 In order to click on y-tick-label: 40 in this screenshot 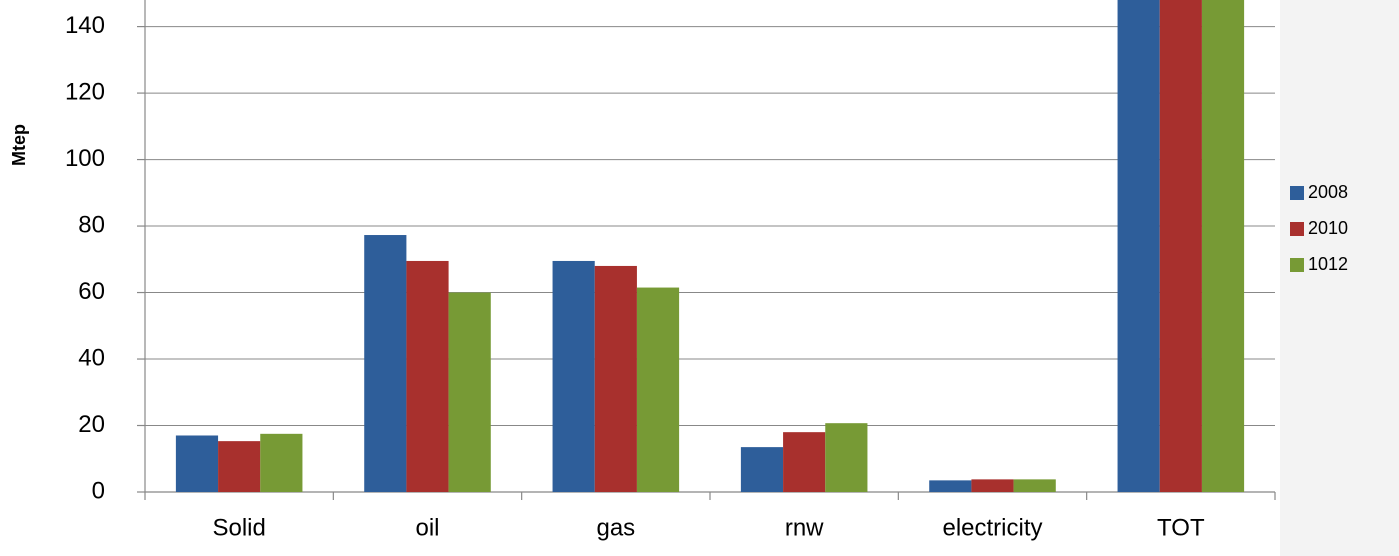, I will do `click(91, 357)`.